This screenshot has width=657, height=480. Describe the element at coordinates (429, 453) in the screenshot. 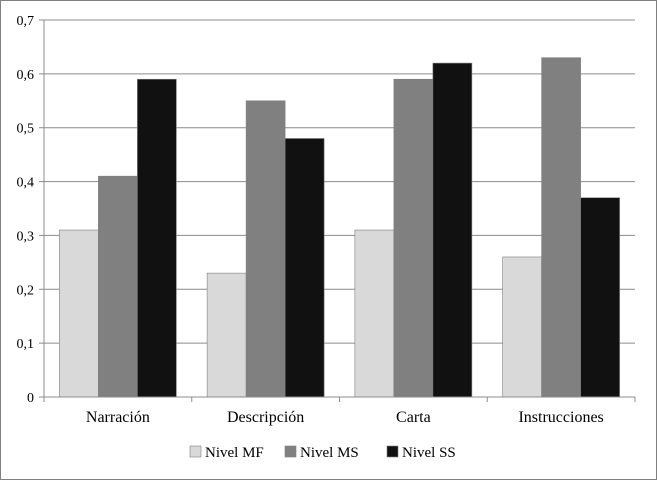

I see `legend-label: Nivel SS` at that location.